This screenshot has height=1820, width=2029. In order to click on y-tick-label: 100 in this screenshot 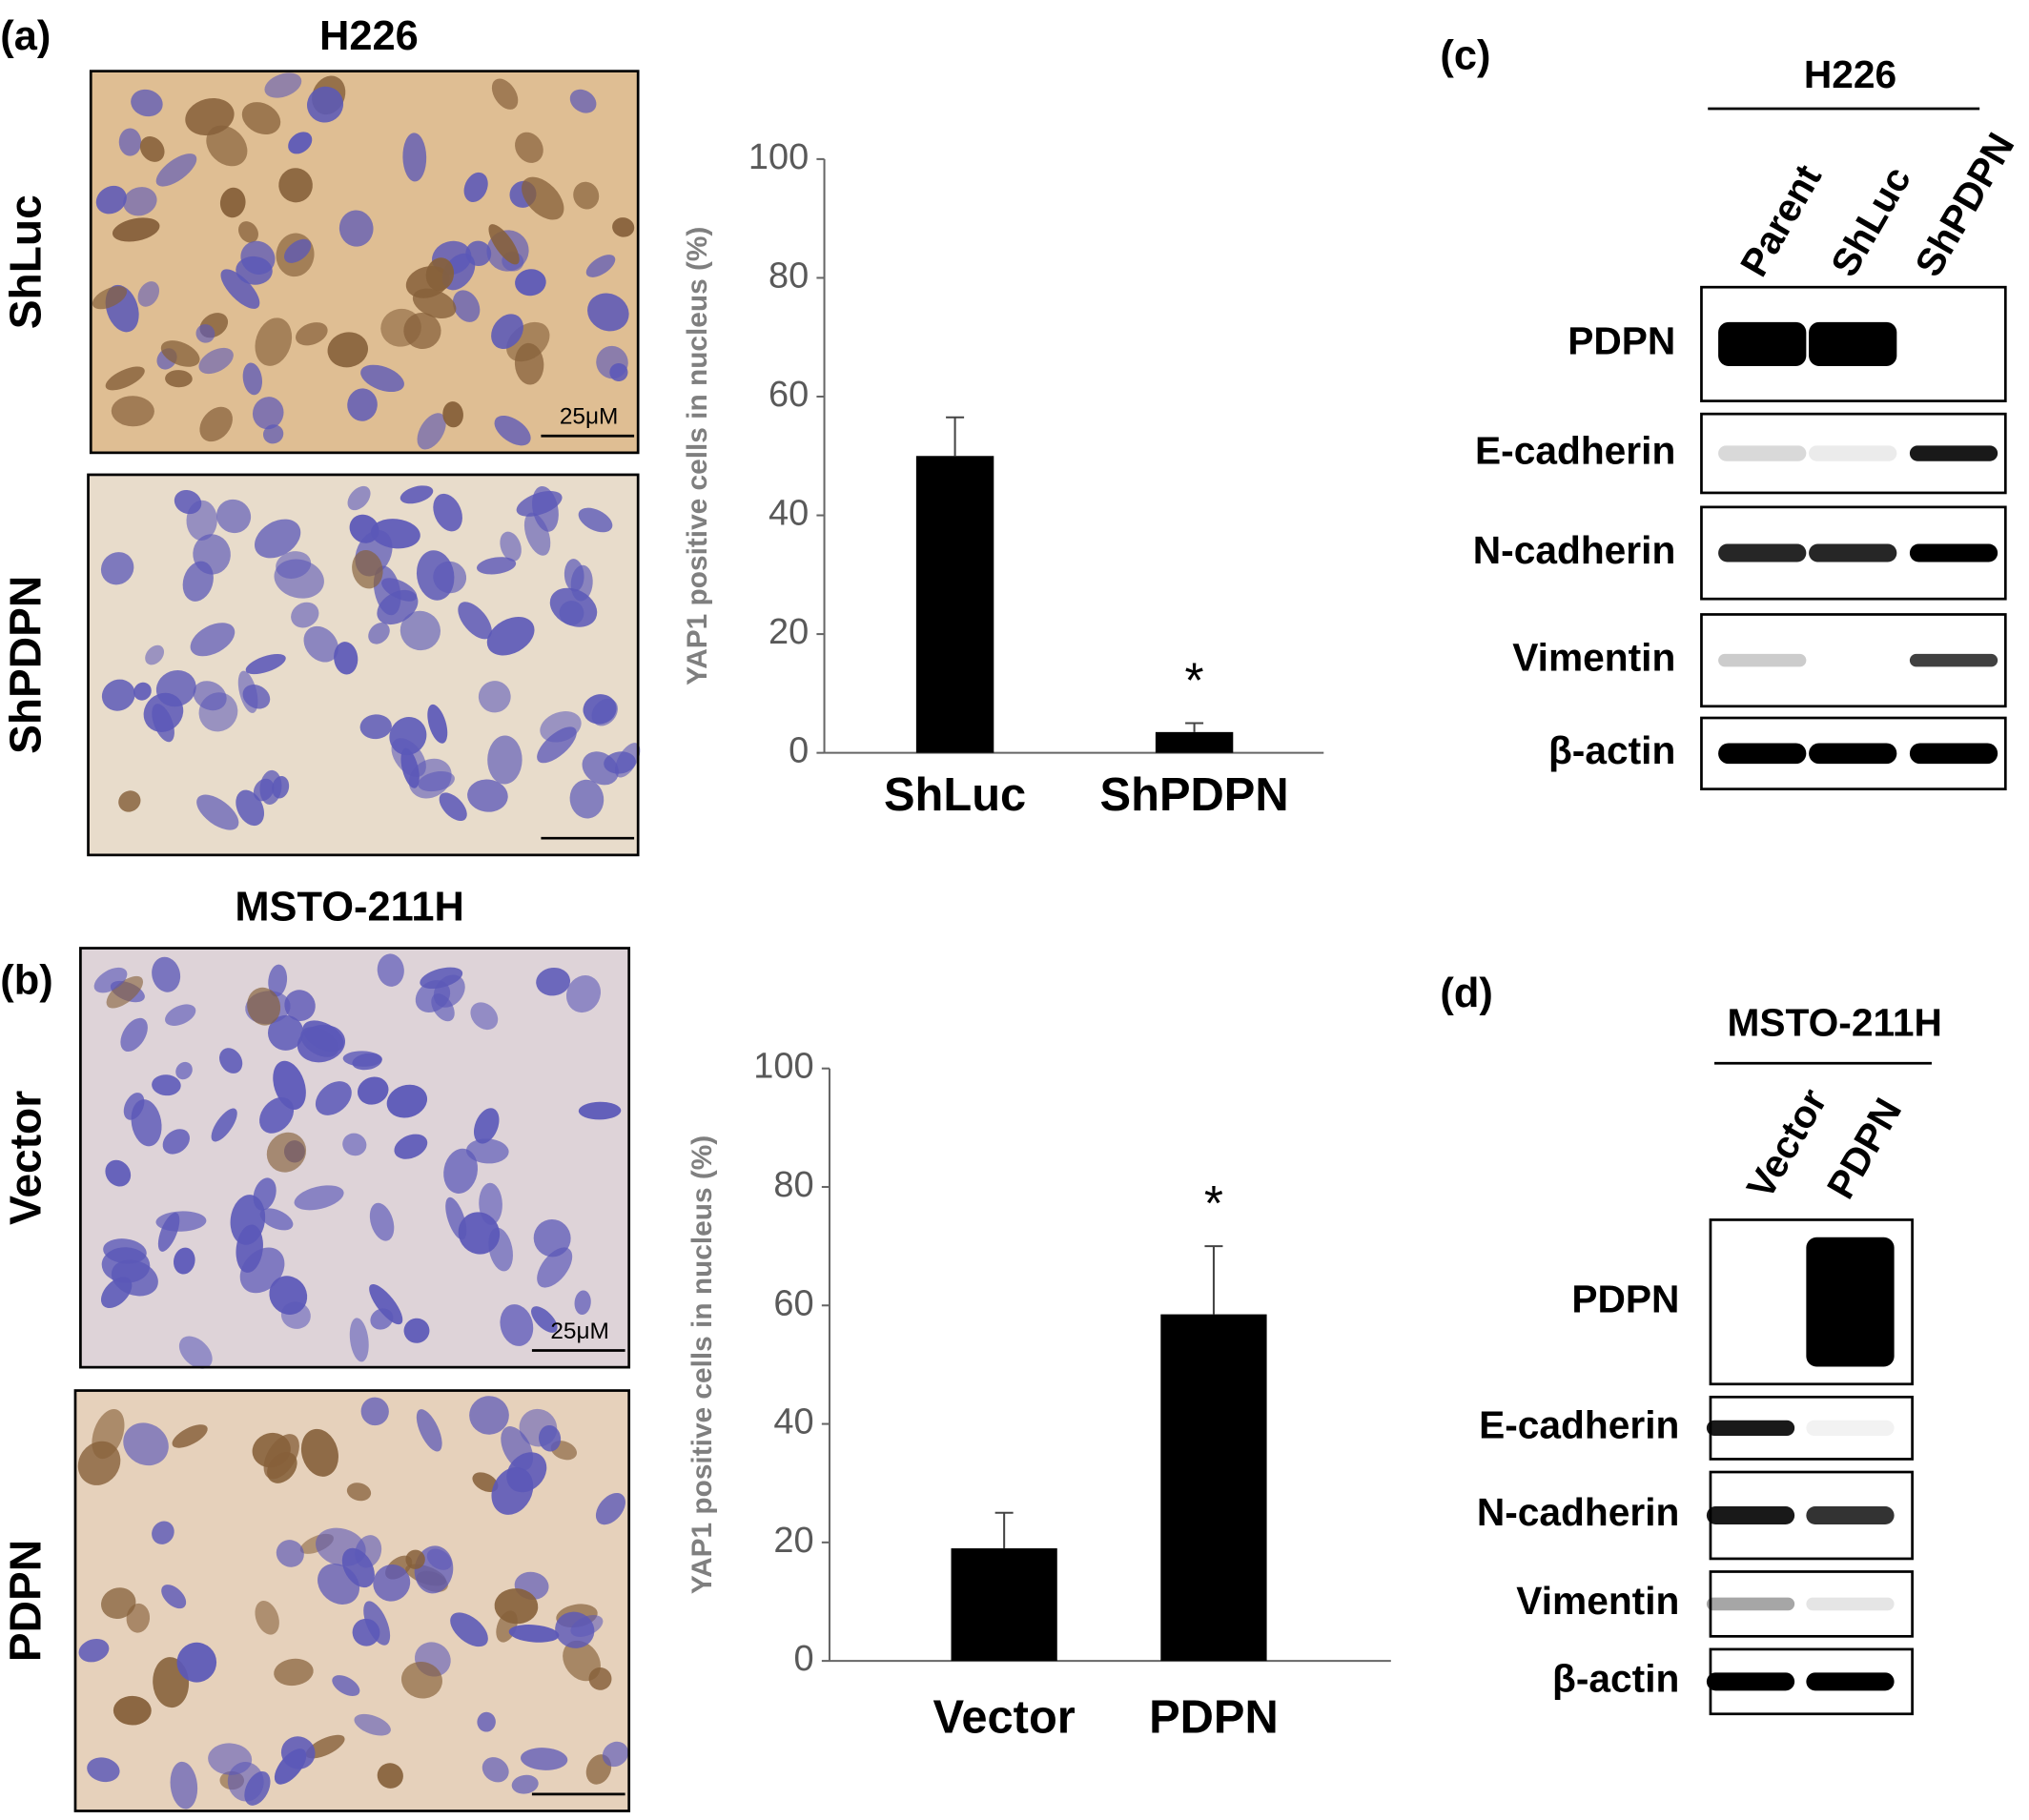, I will do `click(783, 1067)`.